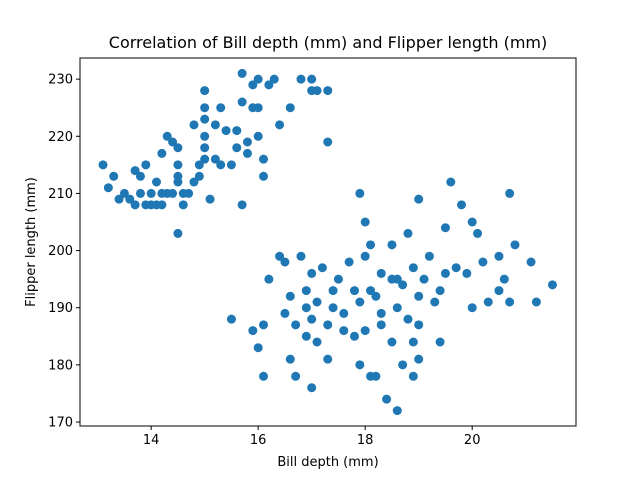 The width and height of the screenshot is (640, 484). I want to click on x-tick-label: 20, so click(472, 440).